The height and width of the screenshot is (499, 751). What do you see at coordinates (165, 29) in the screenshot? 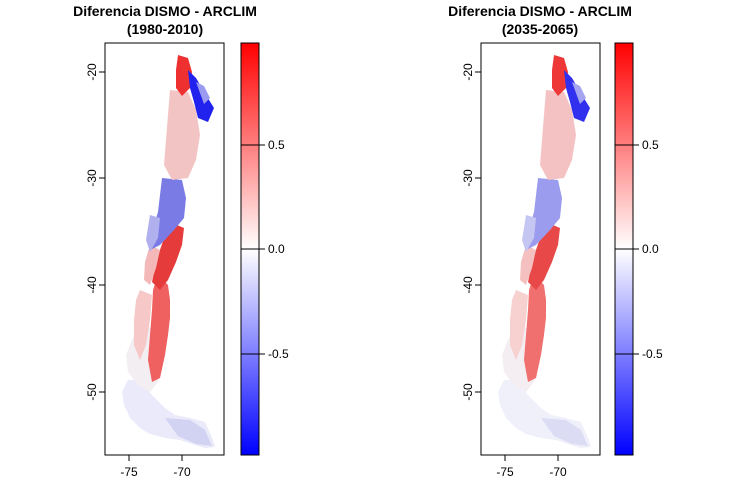
I see `panel-title-line2: (1980-2010)` at bounding box center [165, 29].